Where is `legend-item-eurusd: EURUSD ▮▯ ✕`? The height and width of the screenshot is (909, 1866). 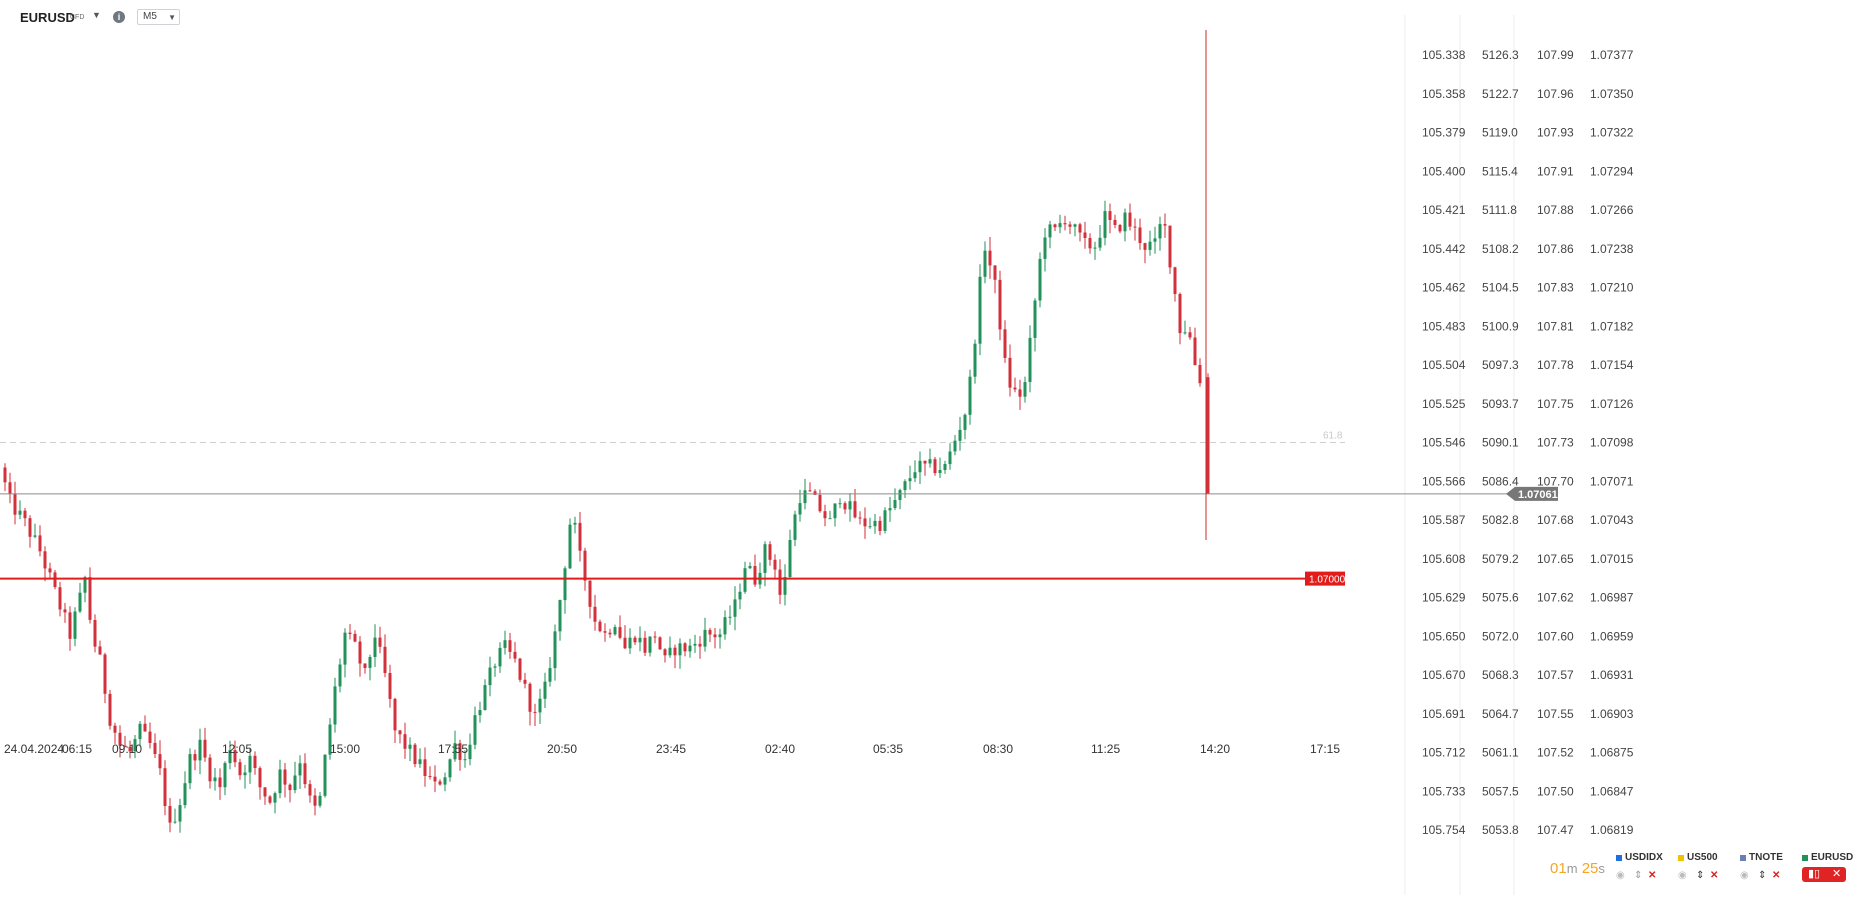 legend-item-eurusd: EURUSD ▮▯ ✕ is located at coordinates (1833, 870).